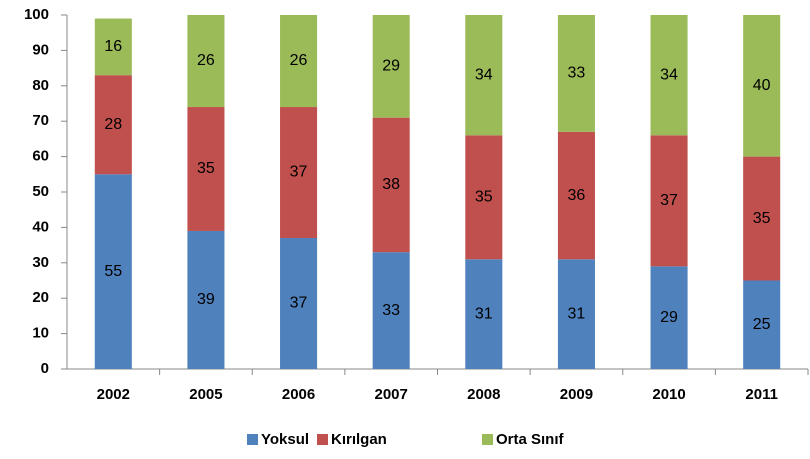 The image size is (810, 459). I want to click on y-tick-label: 70, so click(40, 120).